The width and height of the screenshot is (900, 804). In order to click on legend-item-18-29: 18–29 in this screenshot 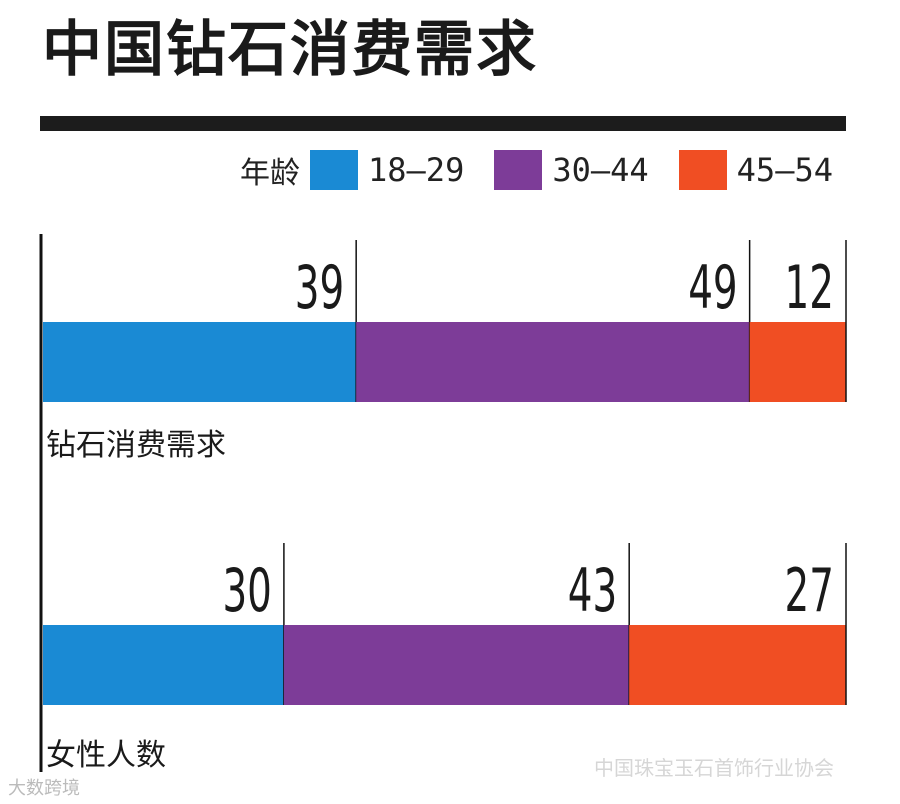, I will do `click(387, 170)`.